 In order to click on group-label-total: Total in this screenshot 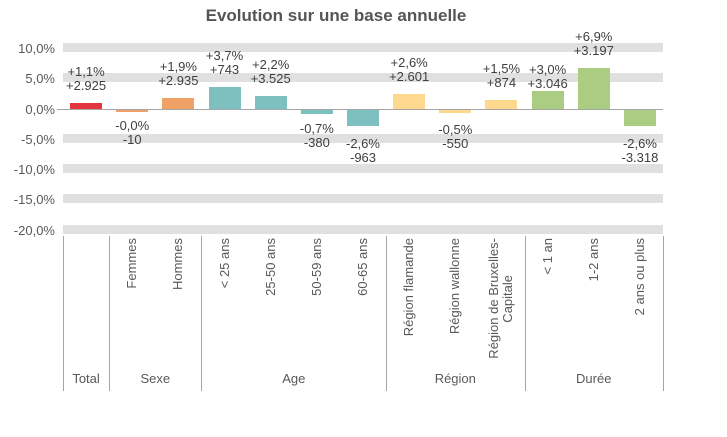, I will do `click(86, 378)`.